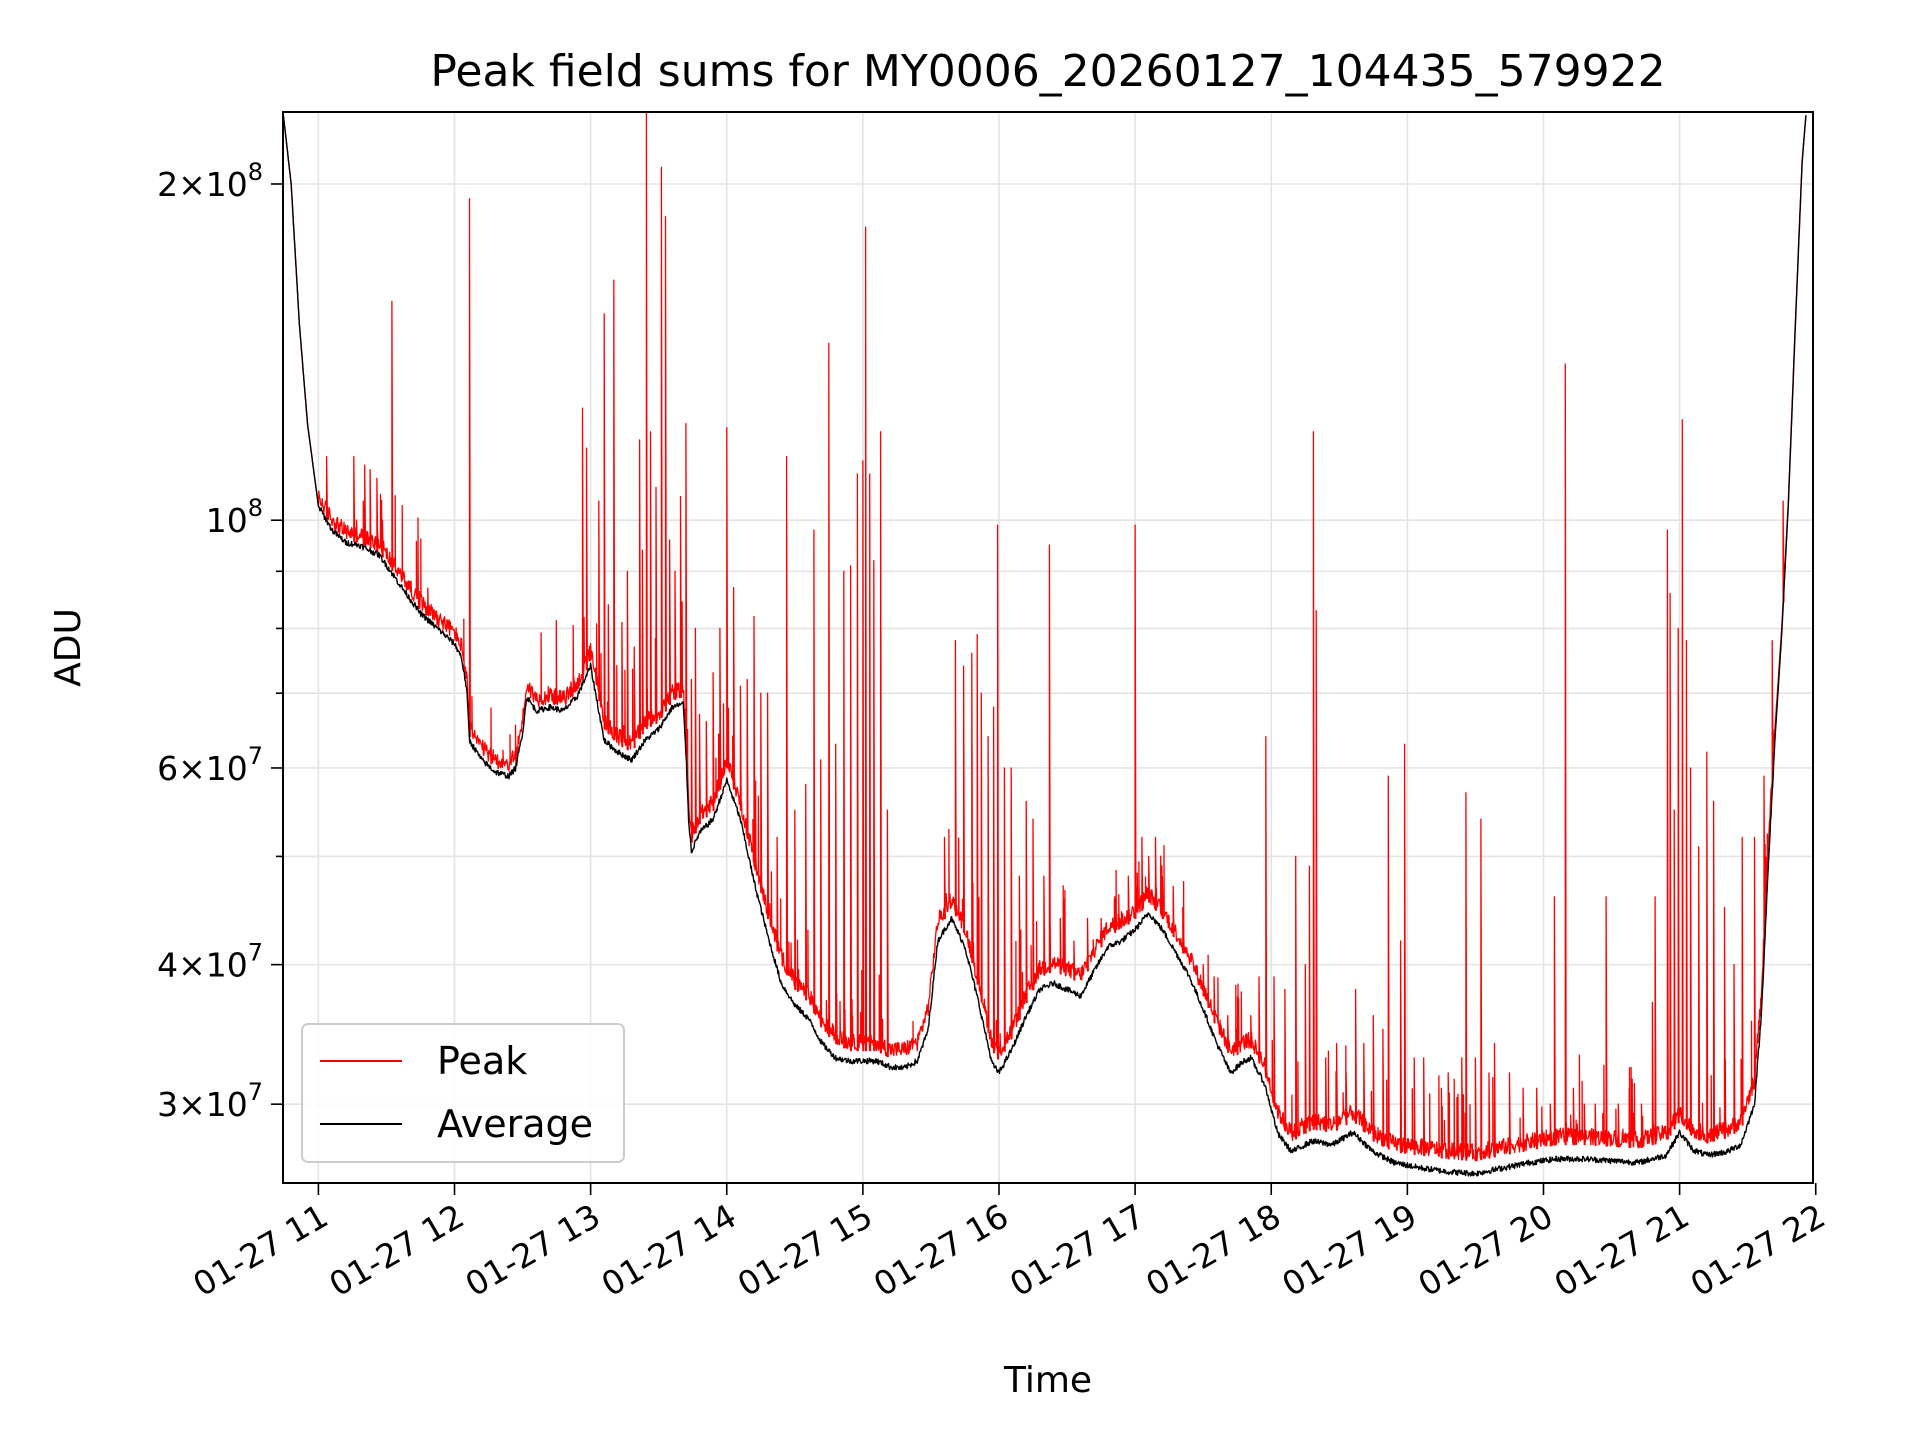 This screenshot has width=1920, height=1440. I want to click on legend-label-average: Average, so click(515, 1124).